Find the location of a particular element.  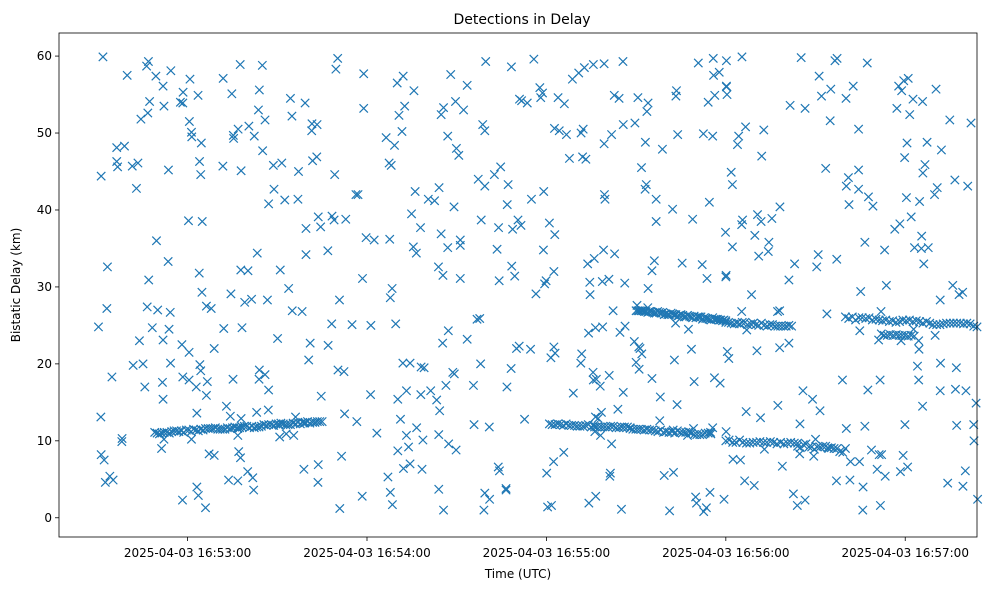

x-tick-label: 2025-04-03 16:53:00 is located at coordinates (187, 553).